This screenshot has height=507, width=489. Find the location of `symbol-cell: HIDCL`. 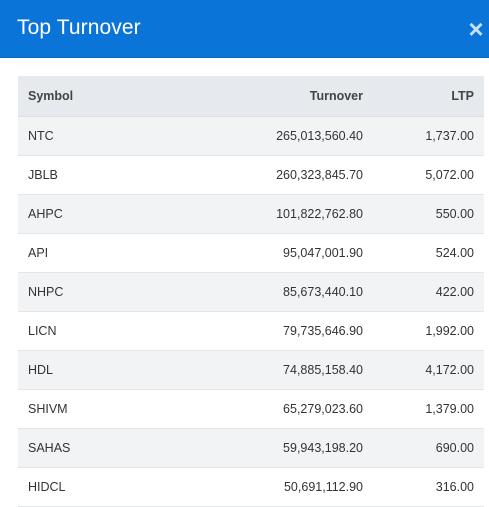

symbol-cell: HIDCL is located at coordinates (98, 487).